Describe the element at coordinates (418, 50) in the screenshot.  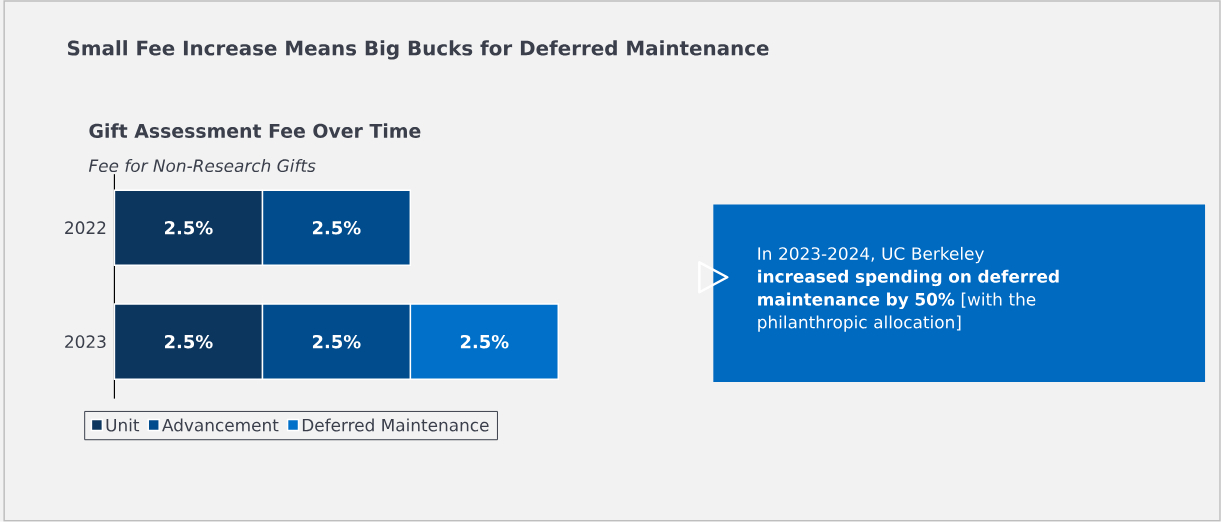
I see `text: Small Fee Increase Means Big Bucks for Deferred Maintenance` at that location.